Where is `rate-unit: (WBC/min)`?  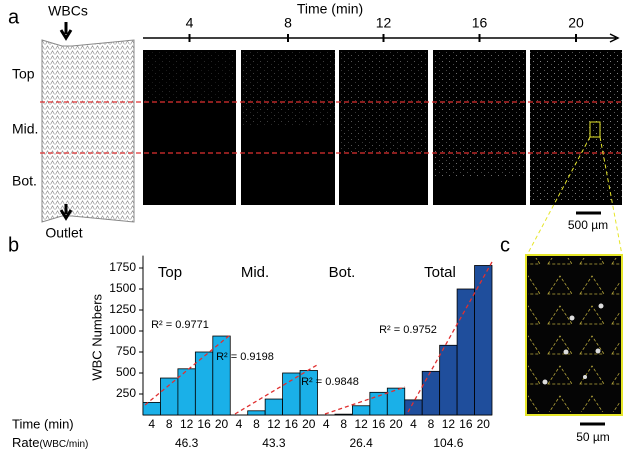
rate-unit: (WBC/min) is located at coordinates (63, 444).